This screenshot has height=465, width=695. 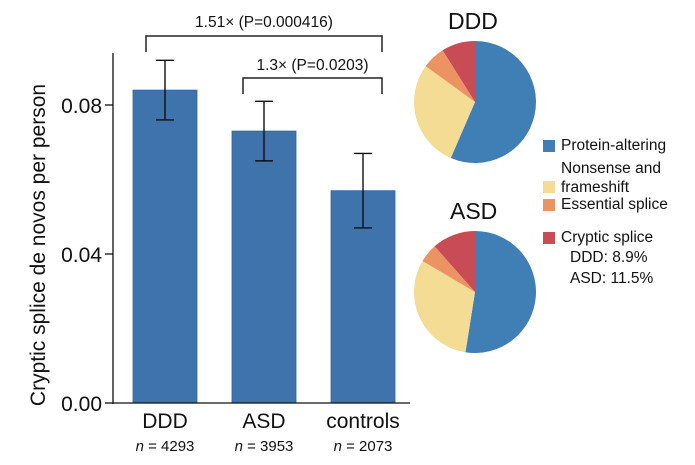 I want to click on legend-item-nonsense: Nonsense and frameshift, so click(x=618, y=178).